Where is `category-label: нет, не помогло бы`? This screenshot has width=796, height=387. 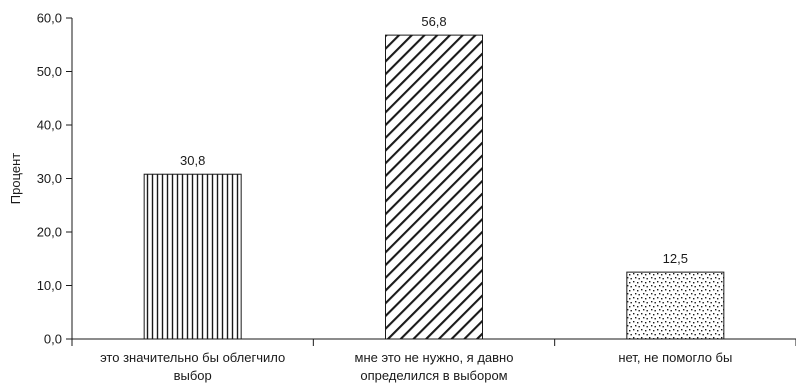 category-label: нет, не помогло бы is located at coordinates (675, 357).